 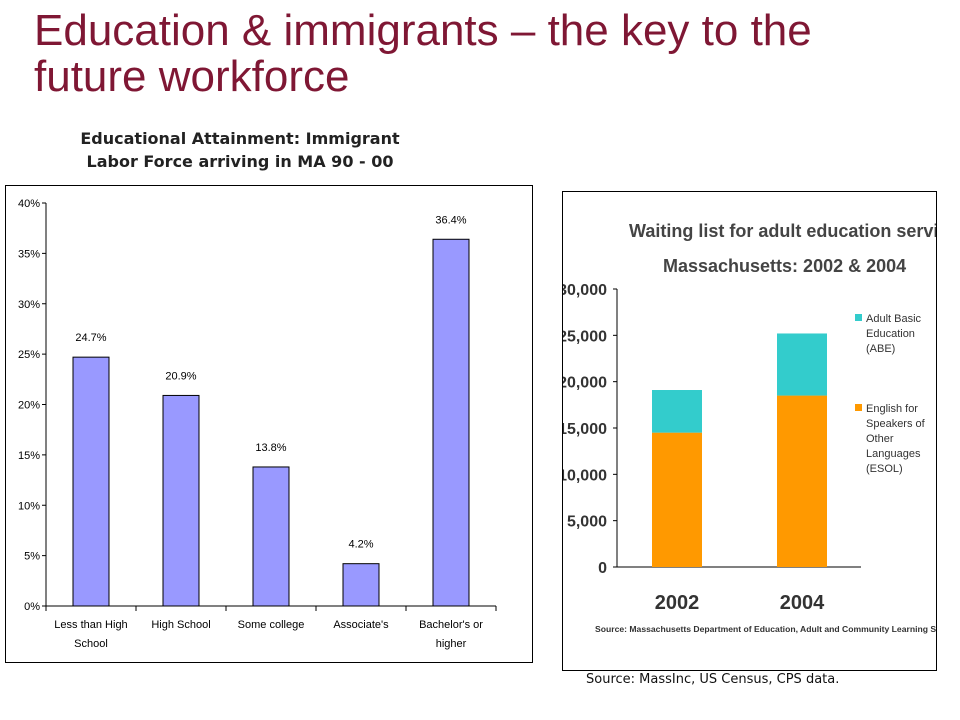 What do you see at coordinates (91, 644) in the screenshot?
I see `left-x-tick-label: School` at bounding box center [91, 644].